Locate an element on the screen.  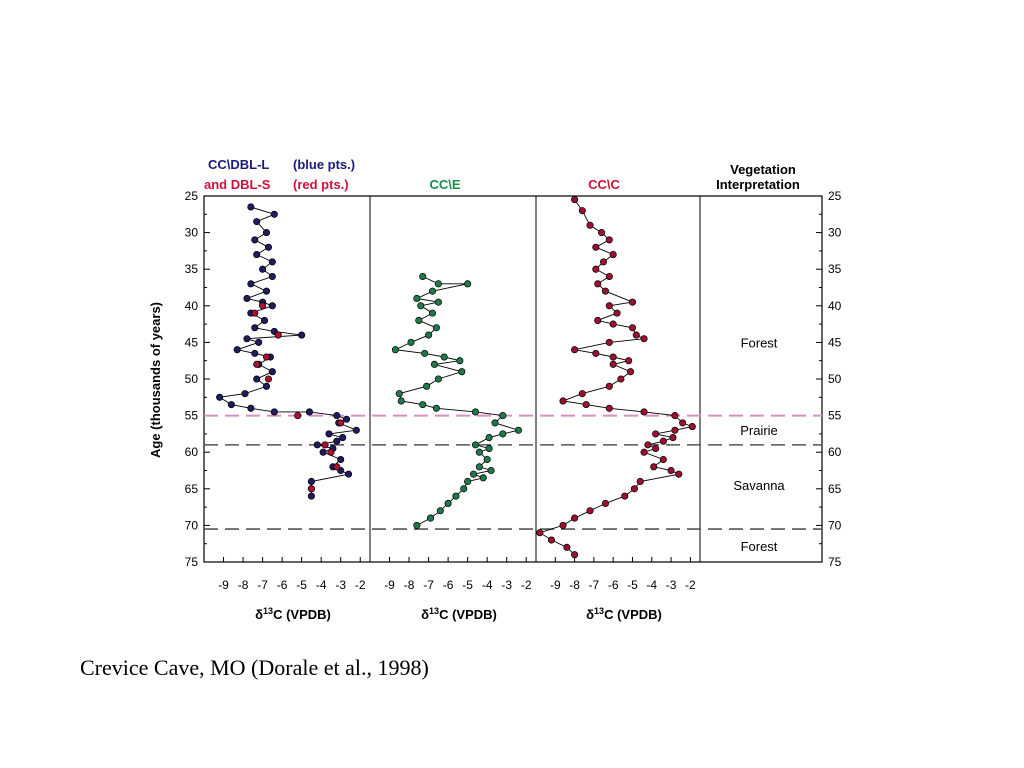
y-tick-label-left: 25 is located at coordinates (192, 196).